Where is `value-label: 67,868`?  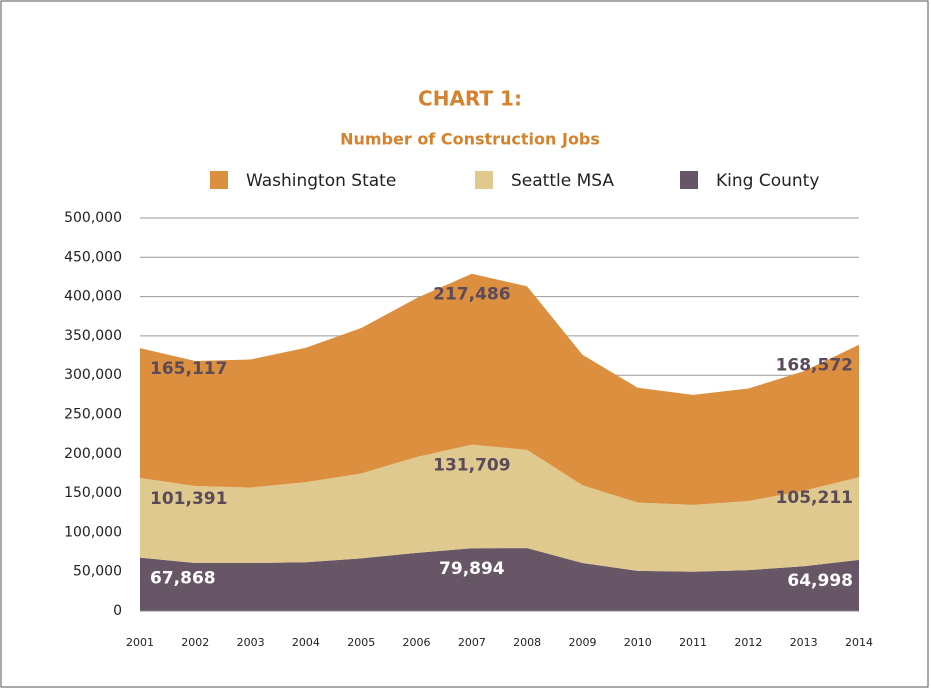 value-label: 67,868 is located at coordinates (183, 579).